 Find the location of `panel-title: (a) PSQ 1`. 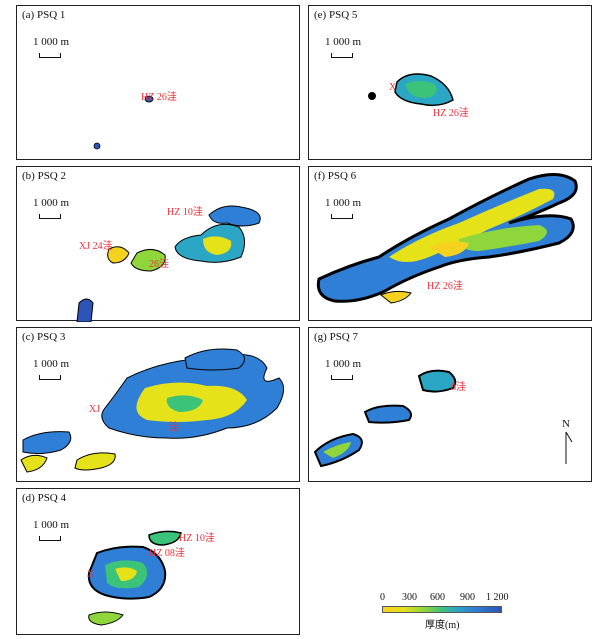

panel-title: (a) PSQ 1 is located at coordinates (44, 15).